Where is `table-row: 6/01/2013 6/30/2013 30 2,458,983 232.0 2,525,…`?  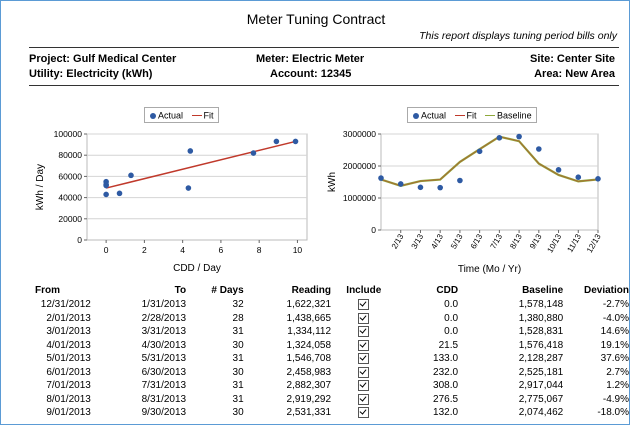 table-row: 6/01/2013 6/30/2013 30 2,458,983 232.0 2,525,… is located at coordinates (329, 373).